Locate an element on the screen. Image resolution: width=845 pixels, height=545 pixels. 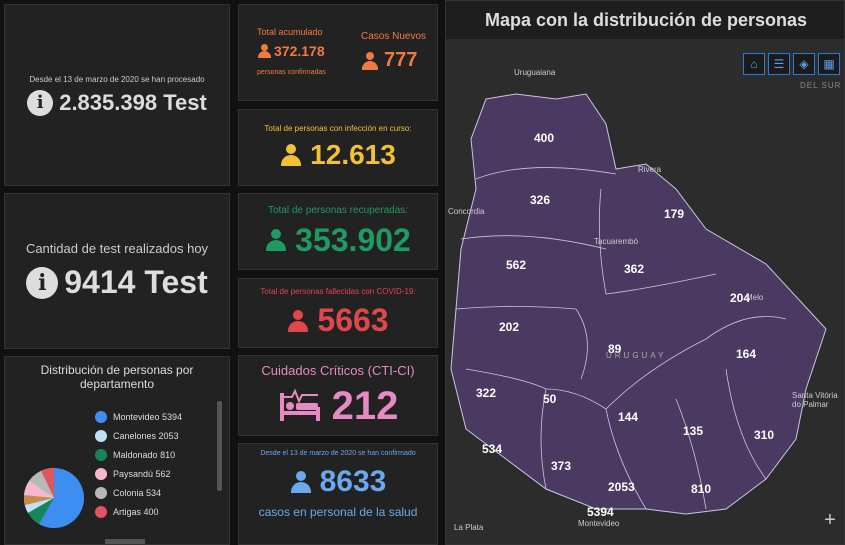
recovered-value: 353.902 is located at coordinates (353, 239).